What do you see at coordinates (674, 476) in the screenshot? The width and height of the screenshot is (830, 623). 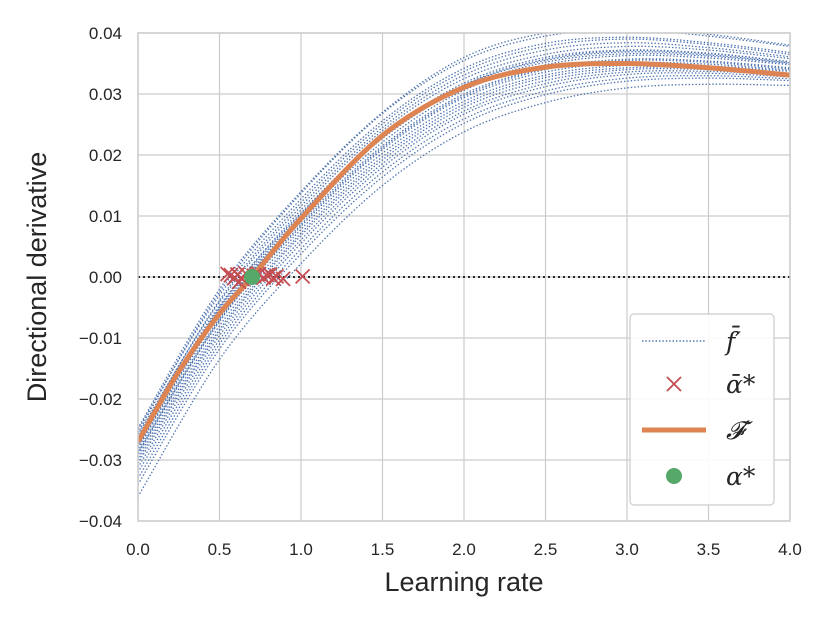 I see `legend-handle-mean-root` at bounding box center [674, 476].